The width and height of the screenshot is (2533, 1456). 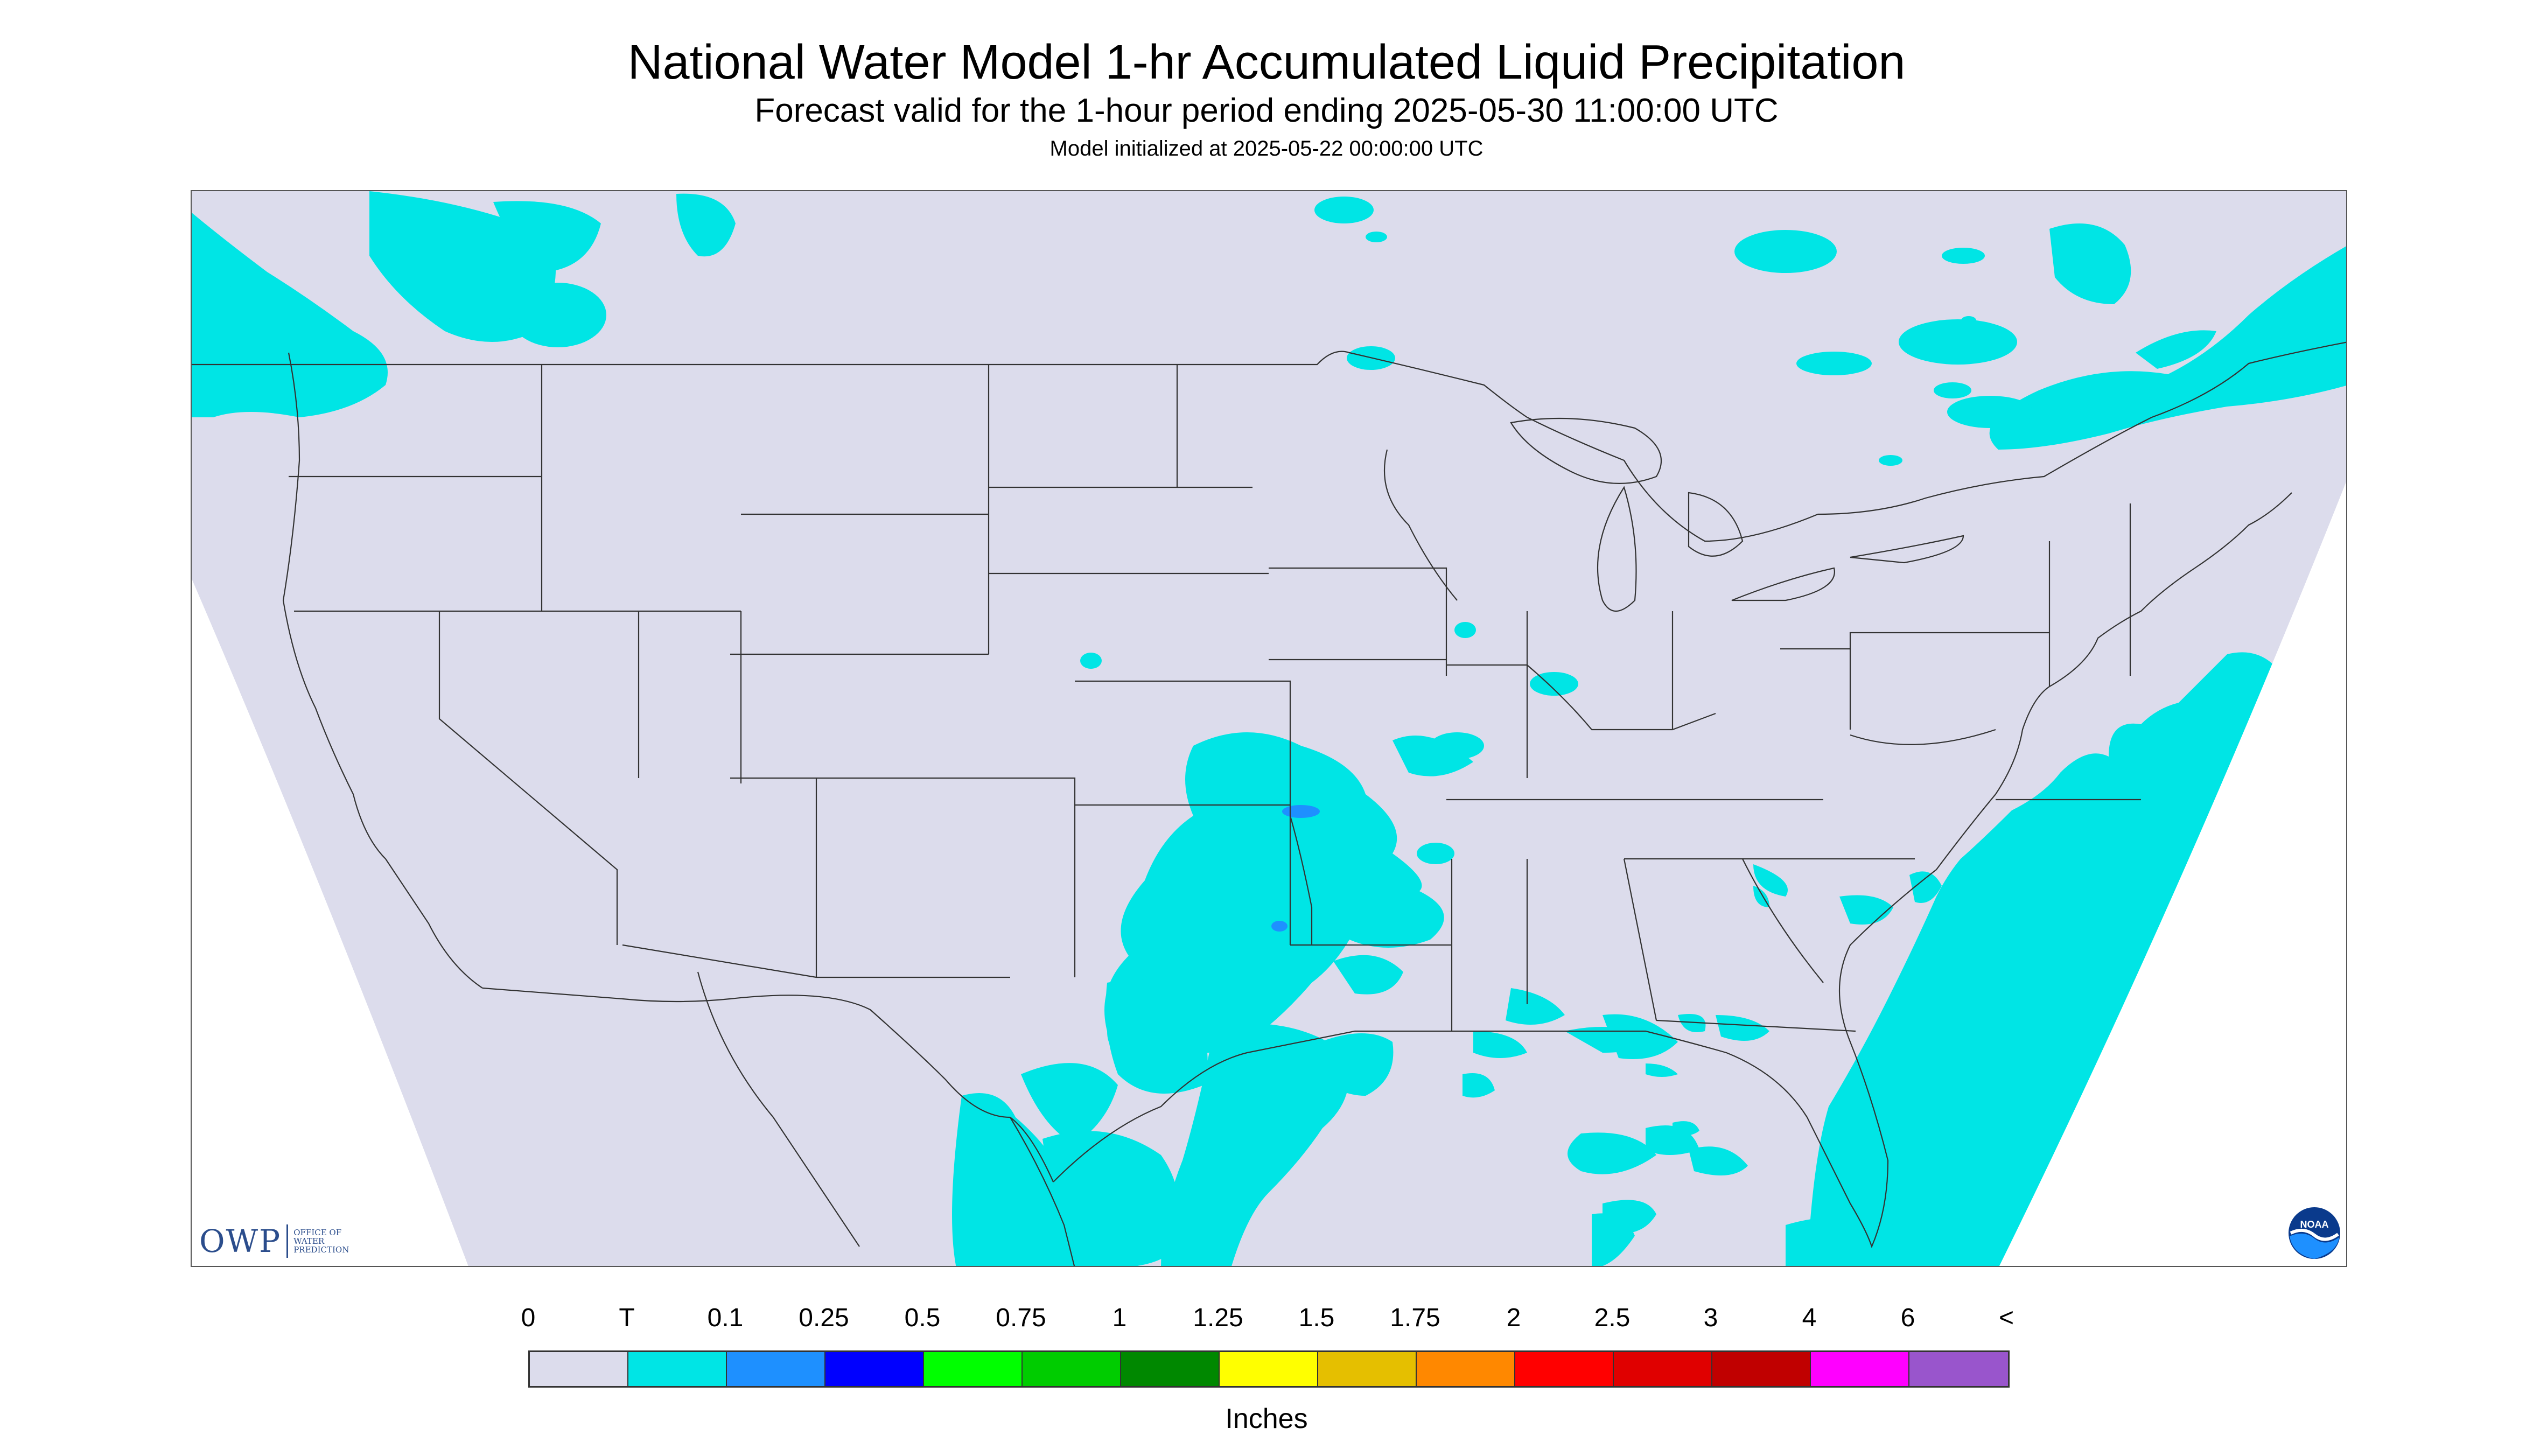 I want to click on legend-tick-label: <, so click(x=2006, y=1318).